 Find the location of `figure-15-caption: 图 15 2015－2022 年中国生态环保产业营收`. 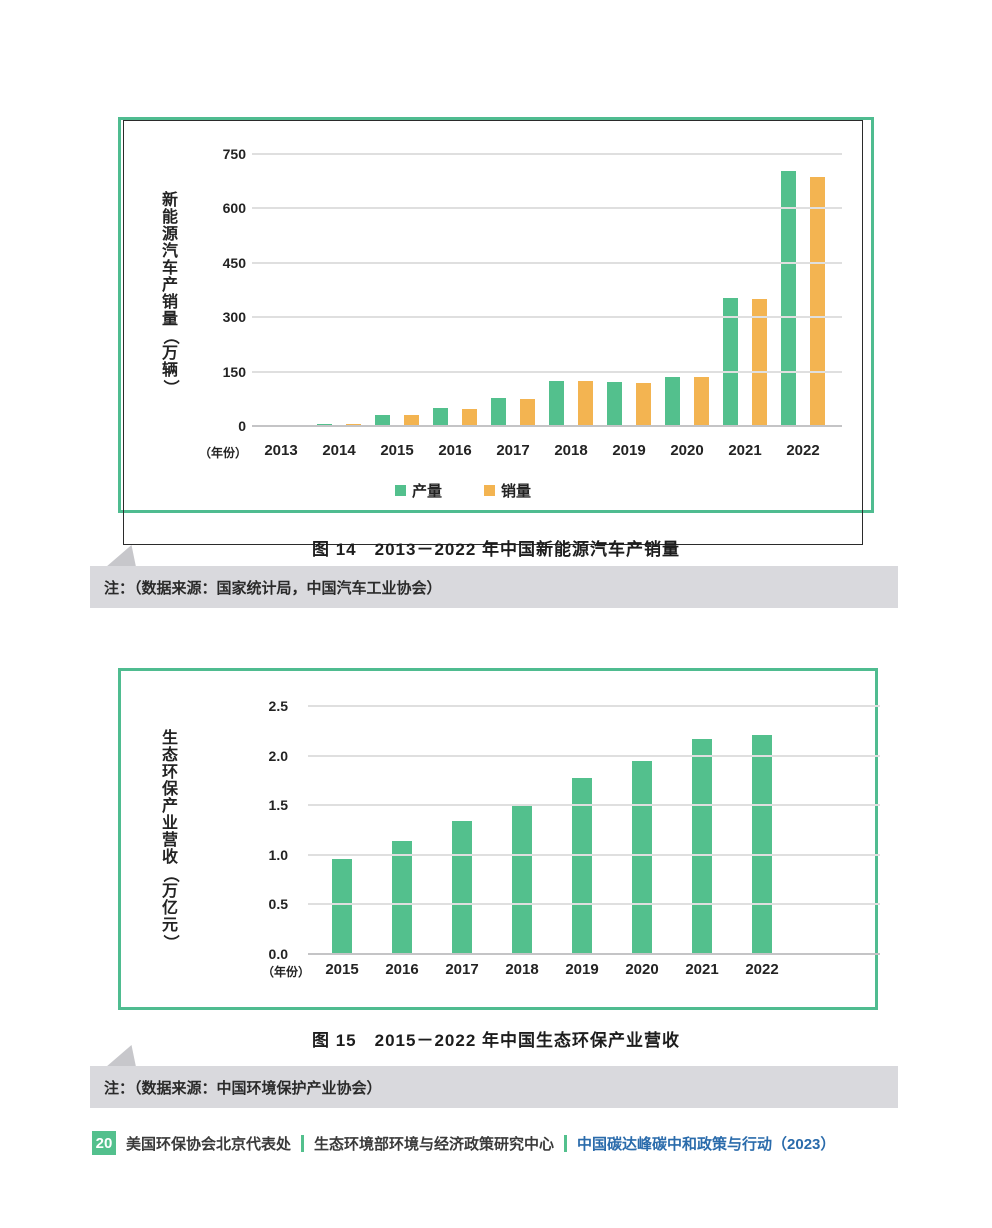

figure-15-caption: 图 15 2015－2022 年中国生态环保产业营收 is located at coordinates (496, 1040).